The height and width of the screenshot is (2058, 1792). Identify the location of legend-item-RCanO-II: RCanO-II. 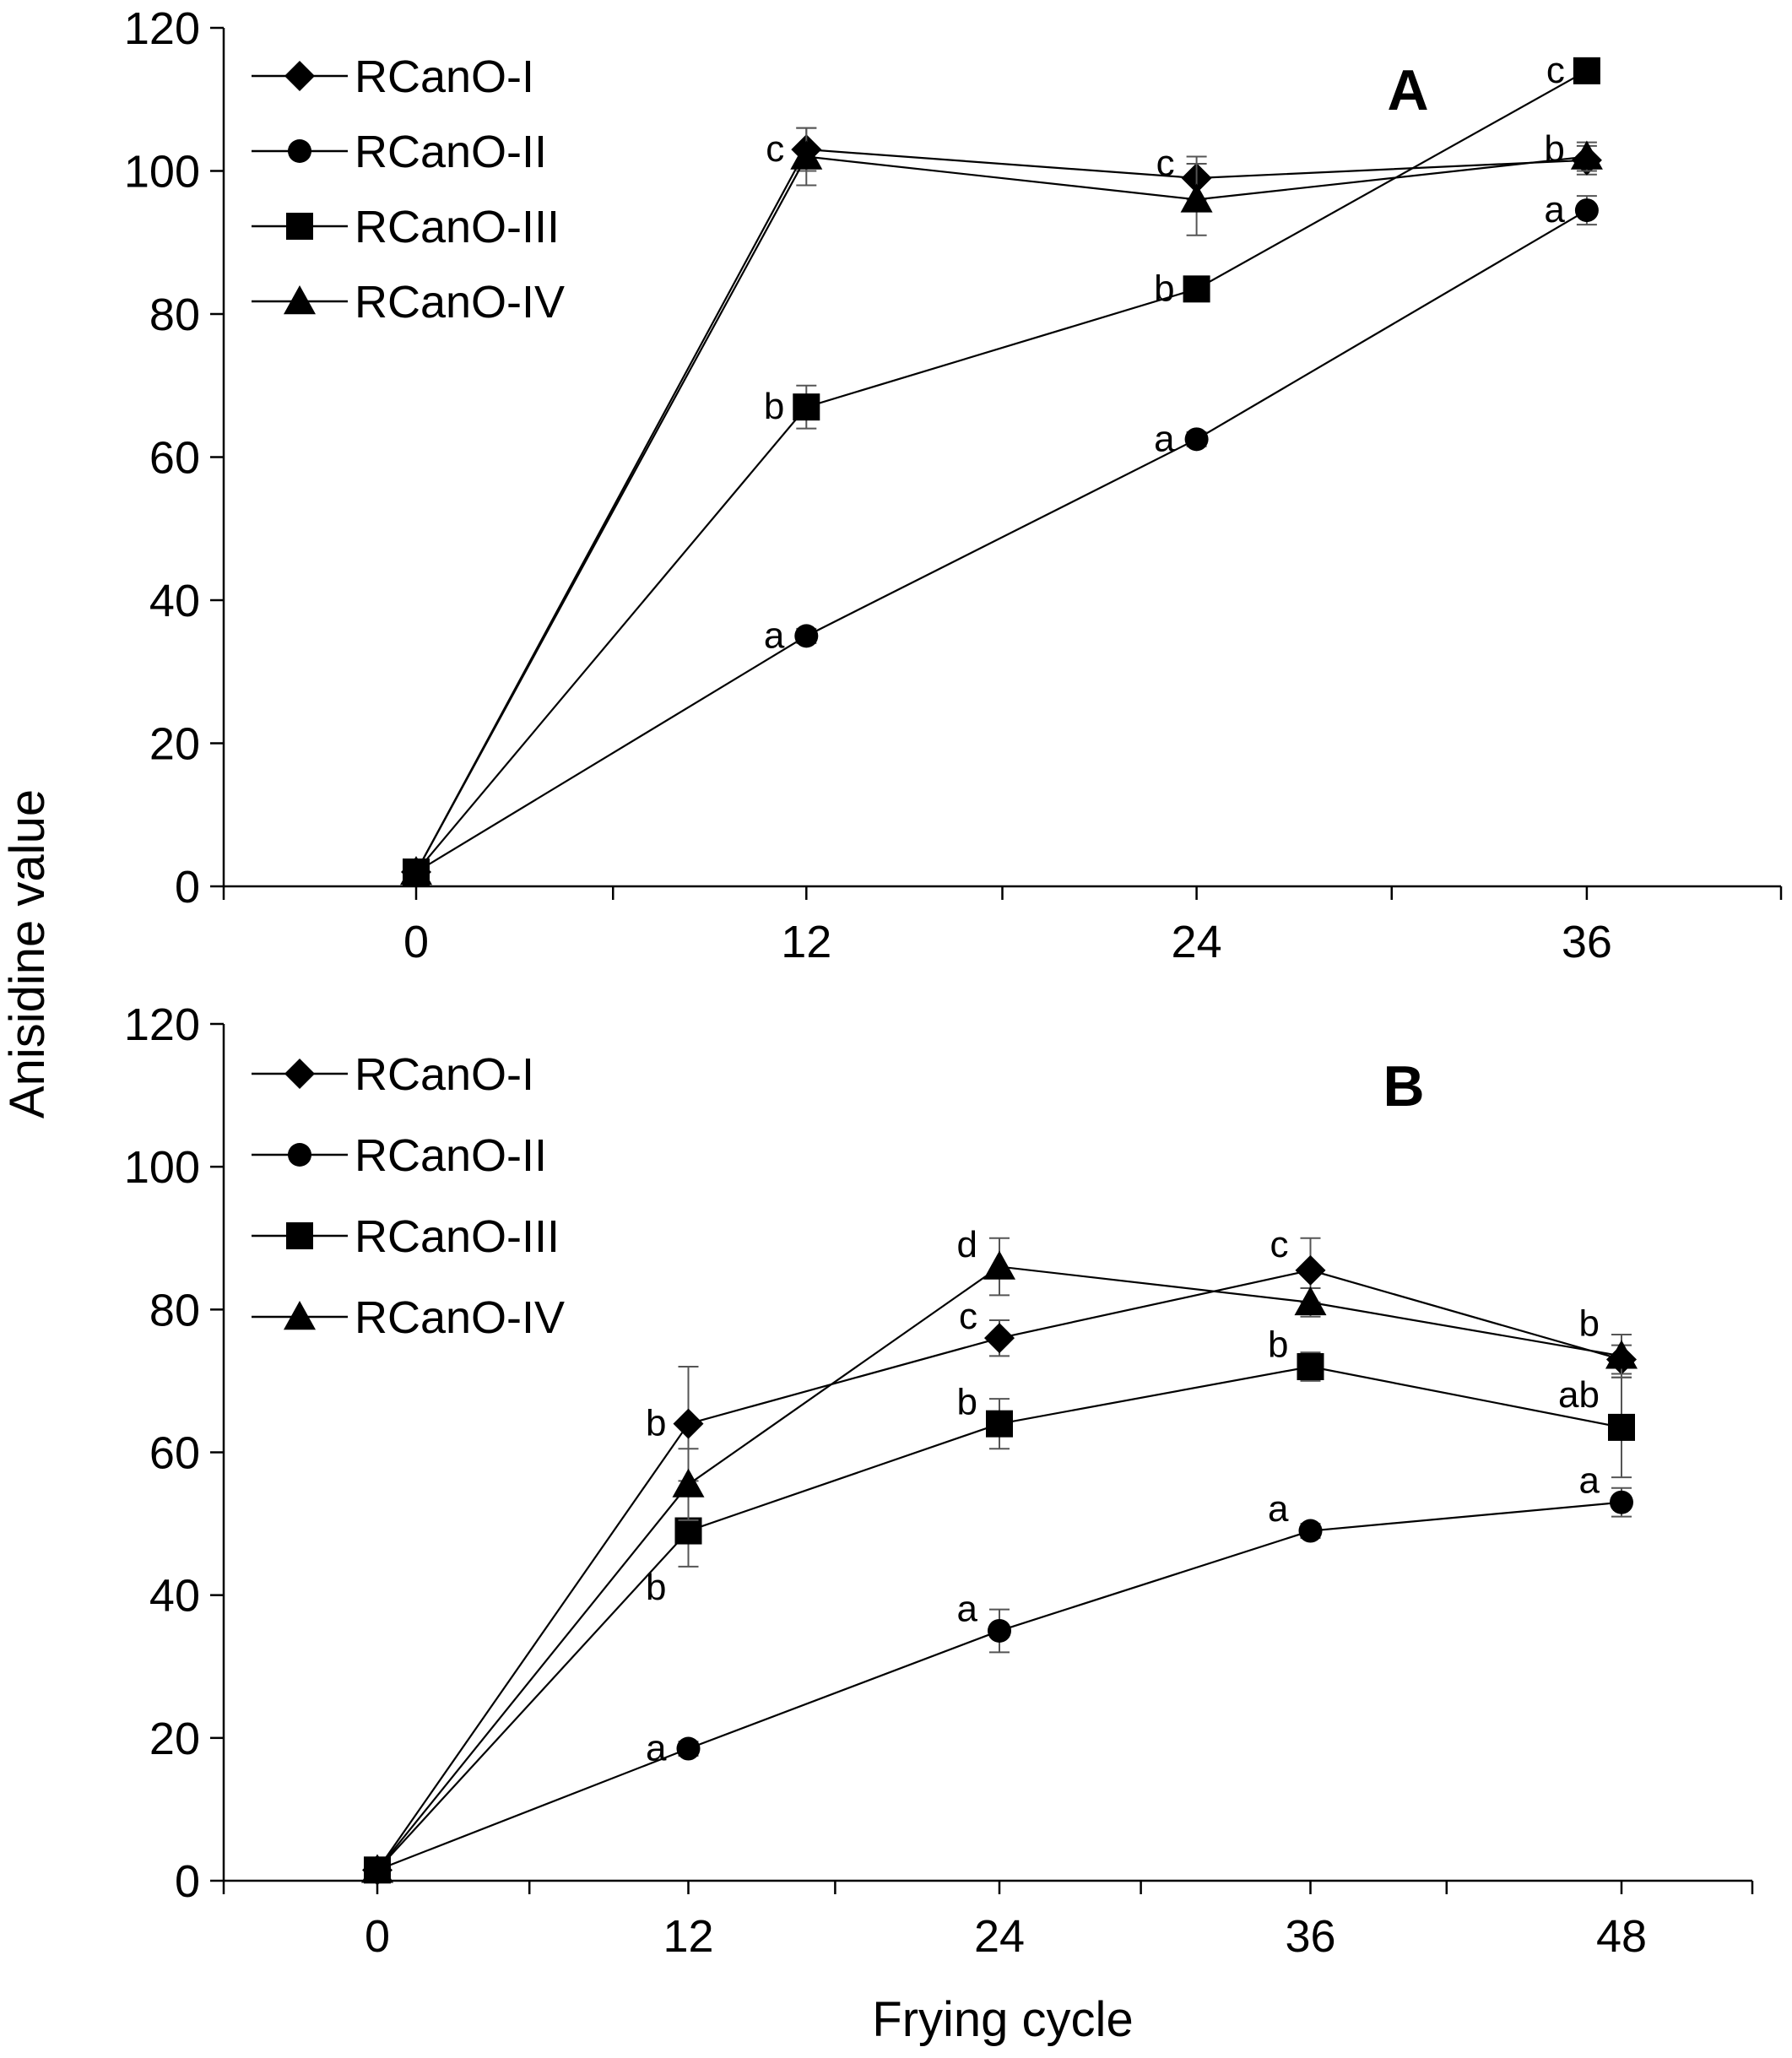
(399, 152).